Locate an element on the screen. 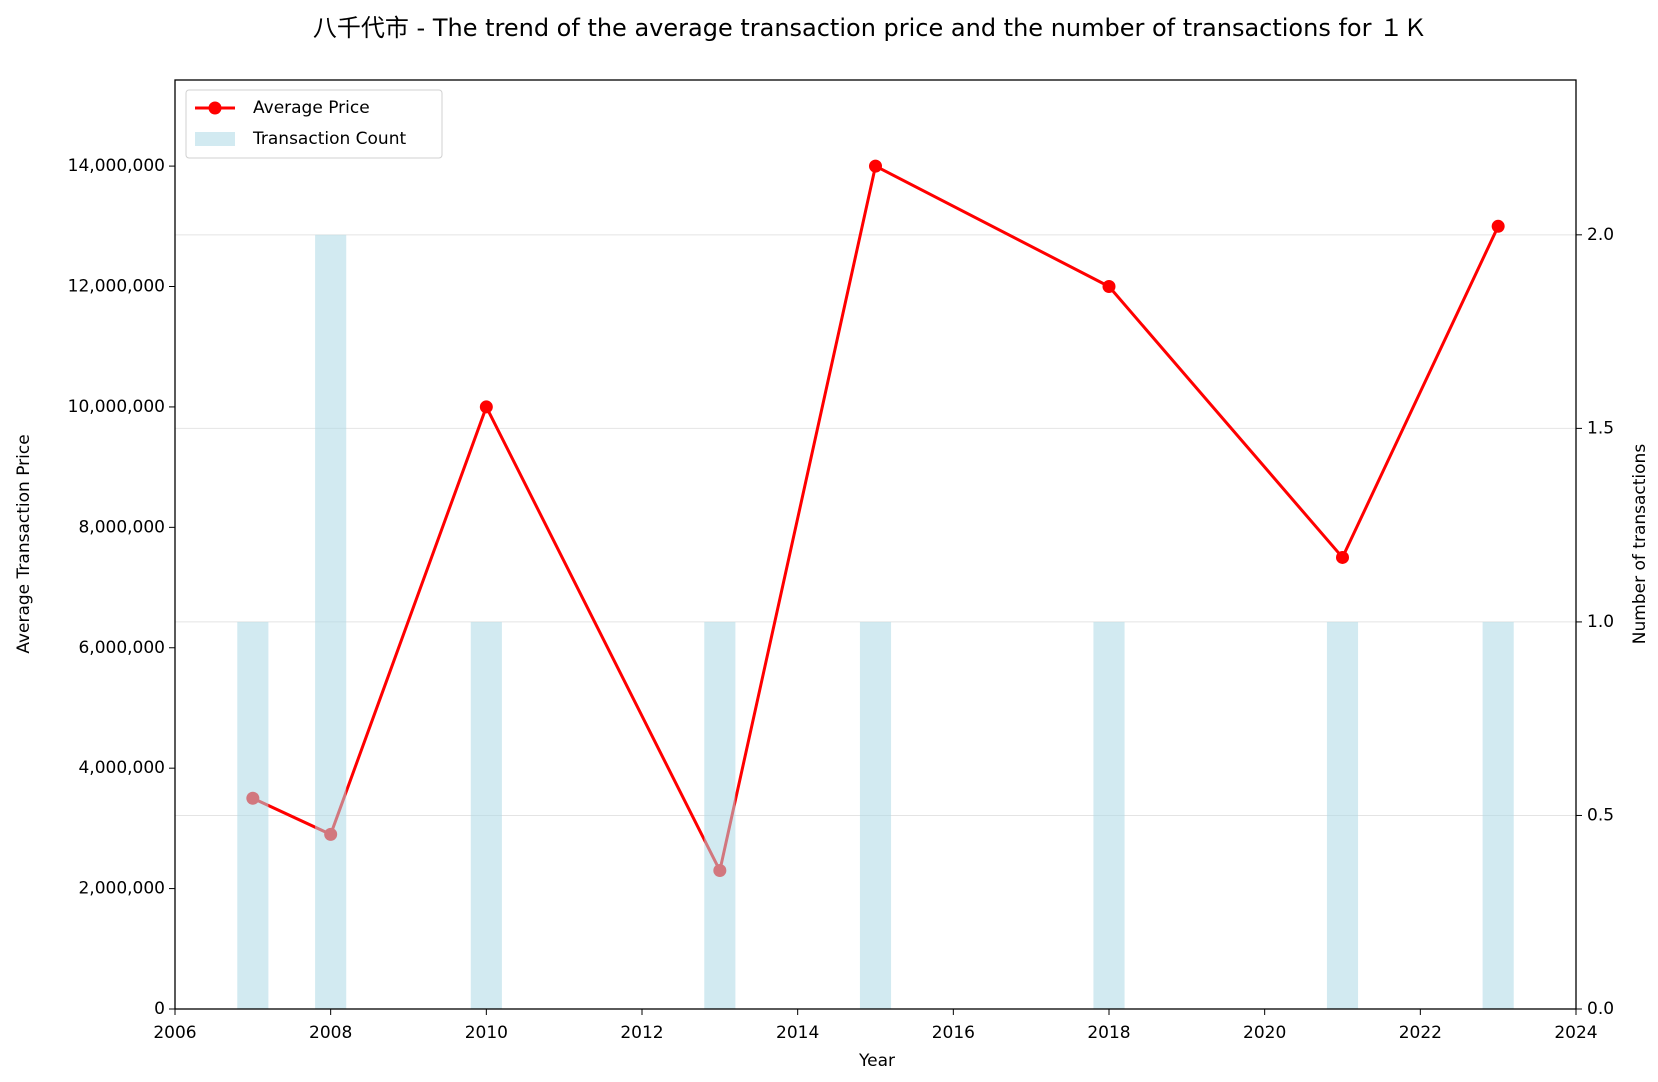  y-tick-label: 14,000,000 is located at coordinates (116, 166).